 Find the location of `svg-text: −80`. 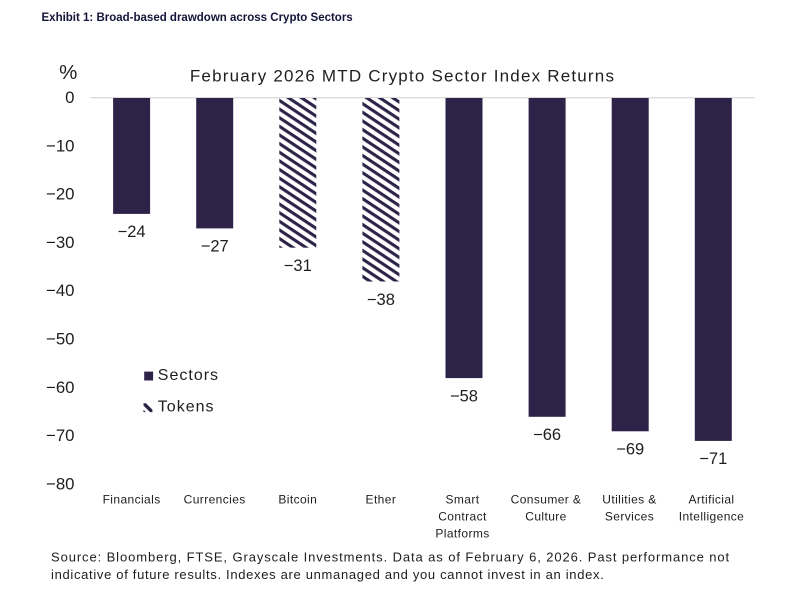

svg-text: −80 is located at coordinates (60, 483).